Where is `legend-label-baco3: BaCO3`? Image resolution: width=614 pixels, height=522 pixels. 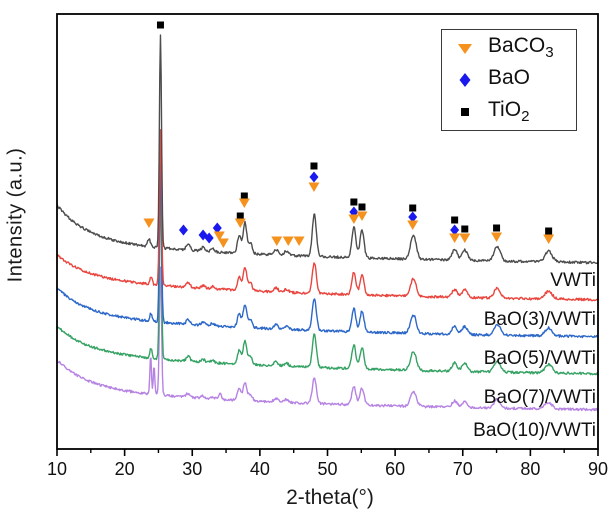
legend-label-baco3: BaCO3 is located at coordinates (521, 48).